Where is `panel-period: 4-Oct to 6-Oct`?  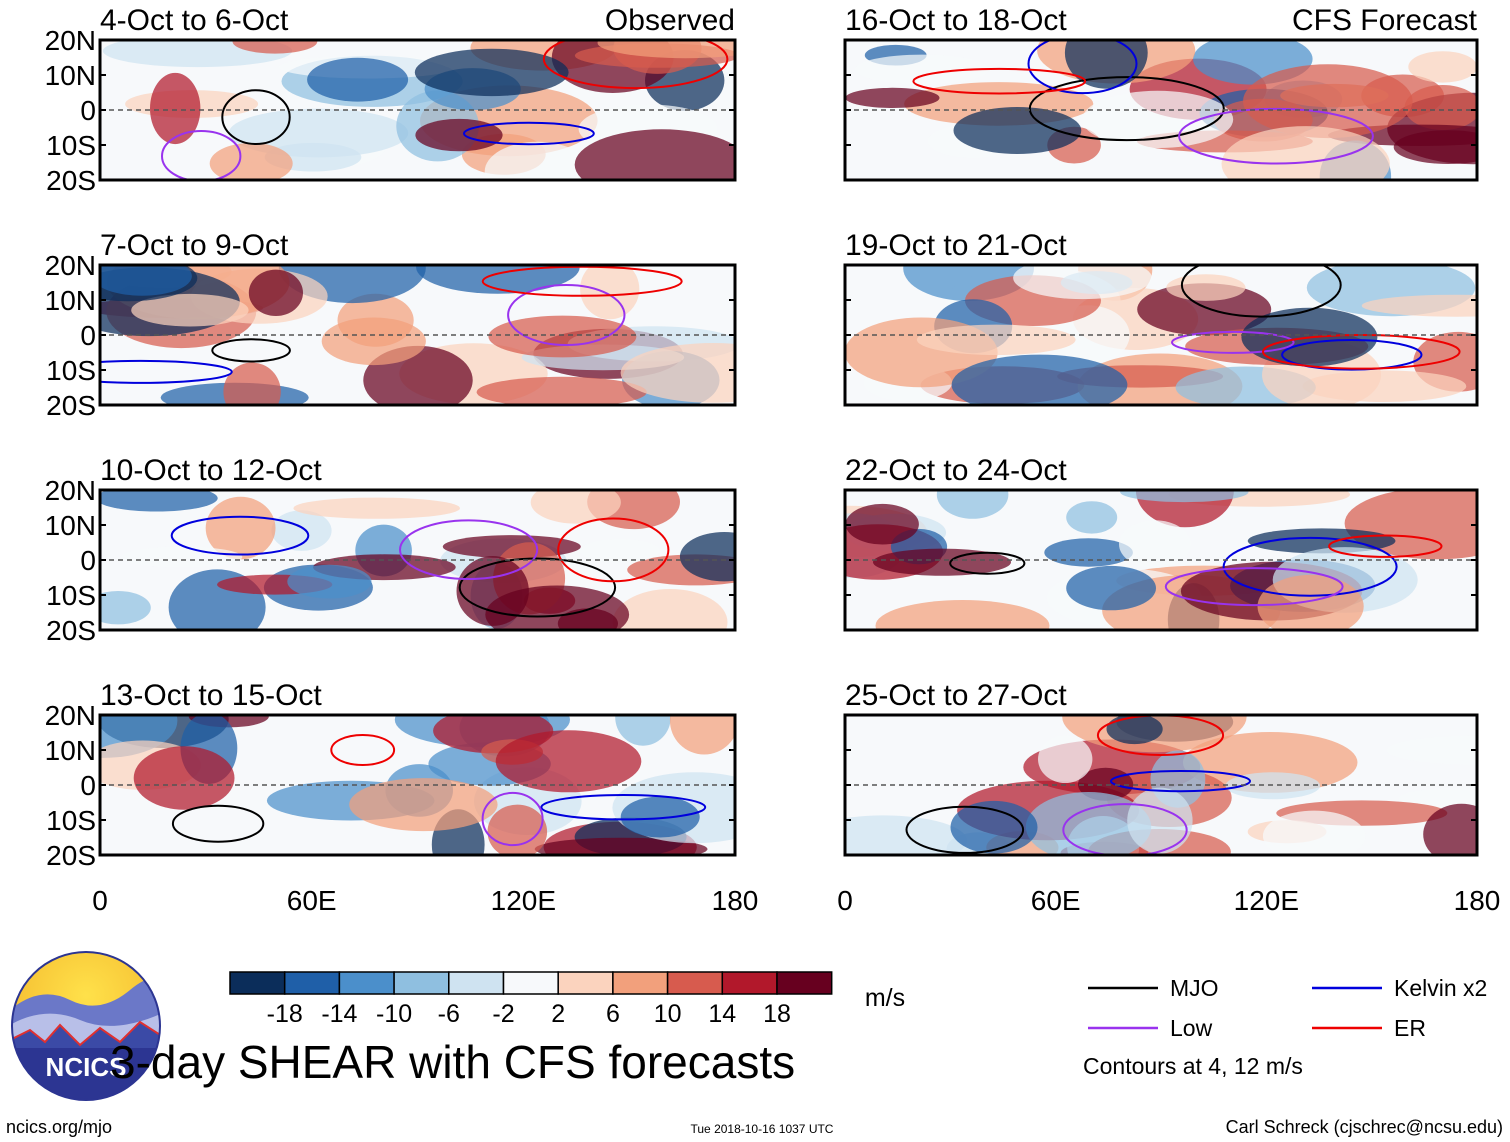
panel-period: 4-Oct to 6-Oct is located at coordinates (194, 20).